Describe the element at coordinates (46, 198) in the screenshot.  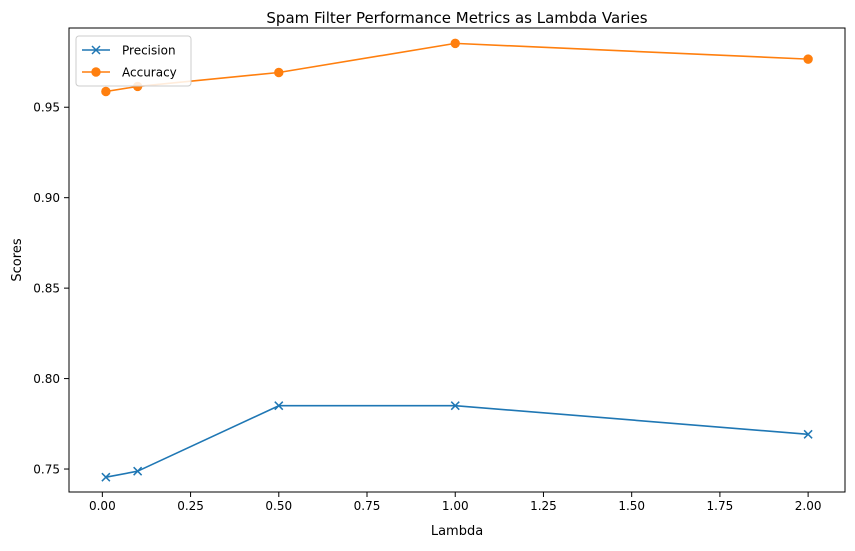
I see `y-tick-label: 0.90` at that location.